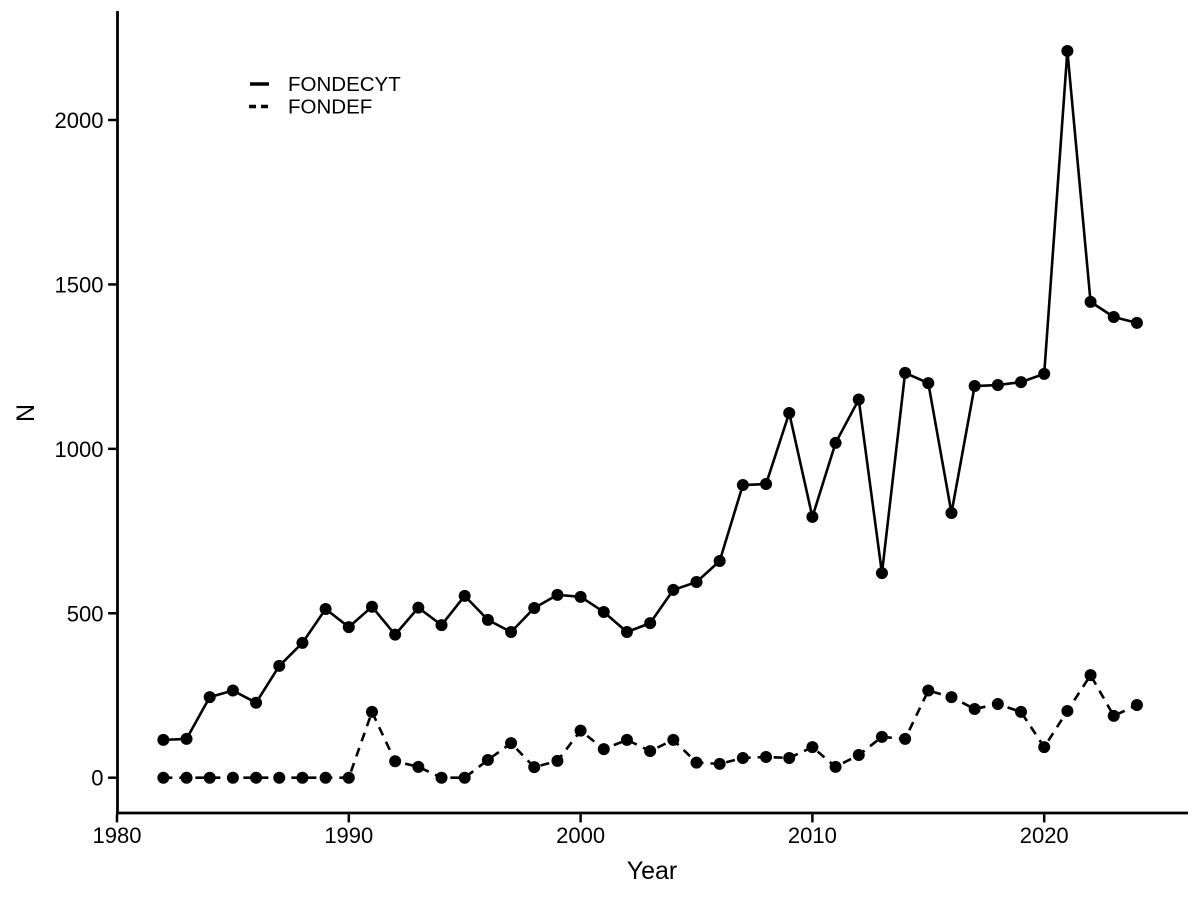 This screenshot has height=900, width=1200. I want to click on x-axis-title: Year, so click(652, 871).